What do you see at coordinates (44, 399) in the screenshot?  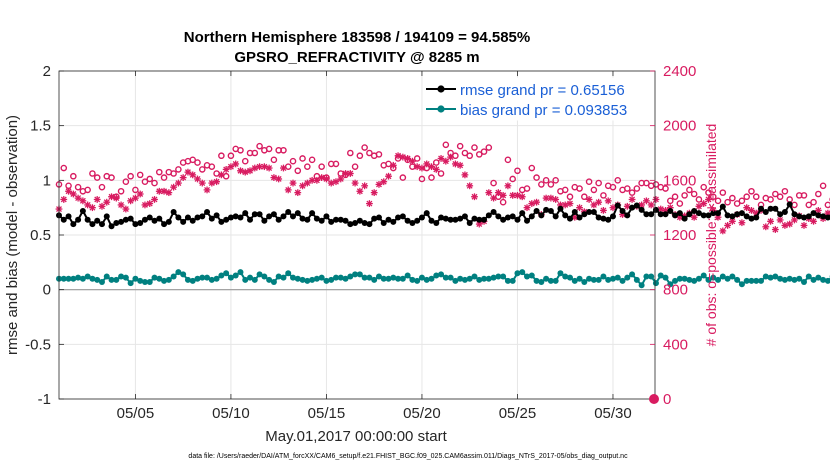 I see `y-tick-label: -1` at bounding box center [44, 399].